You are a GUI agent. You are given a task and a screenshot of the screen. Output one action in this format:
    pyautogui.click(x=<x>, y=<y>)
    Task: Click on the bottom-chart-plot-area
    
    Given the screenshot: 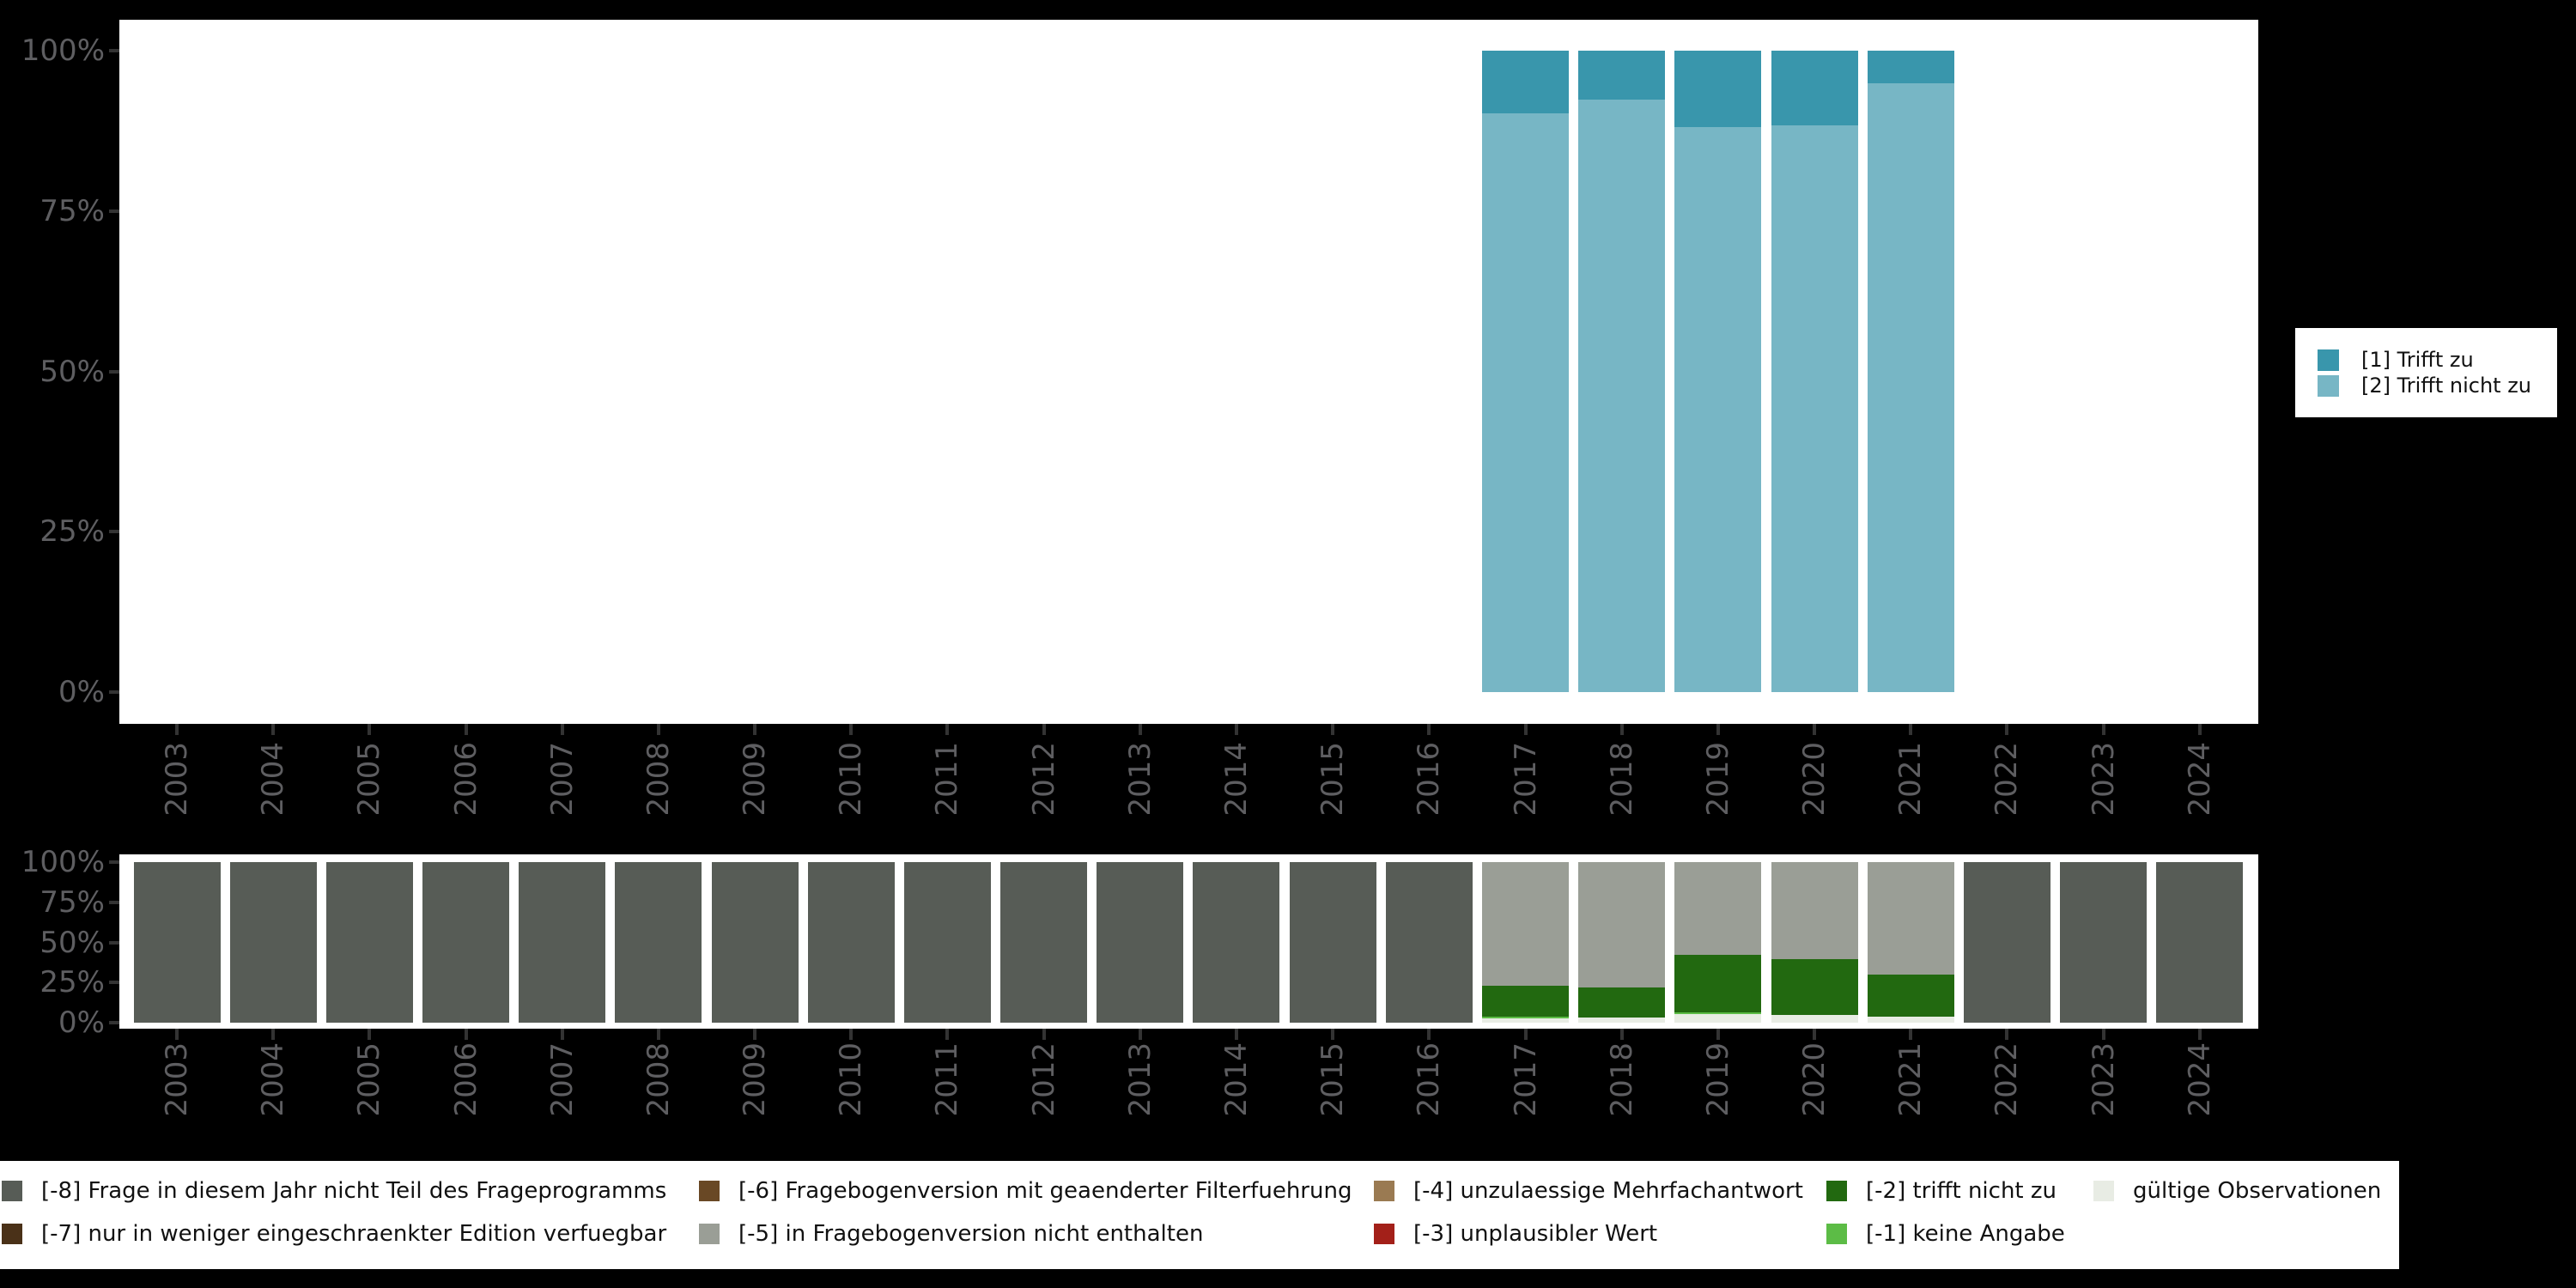 What is the action you would take?
    pyautogui.click(x=1188, y=941)
    